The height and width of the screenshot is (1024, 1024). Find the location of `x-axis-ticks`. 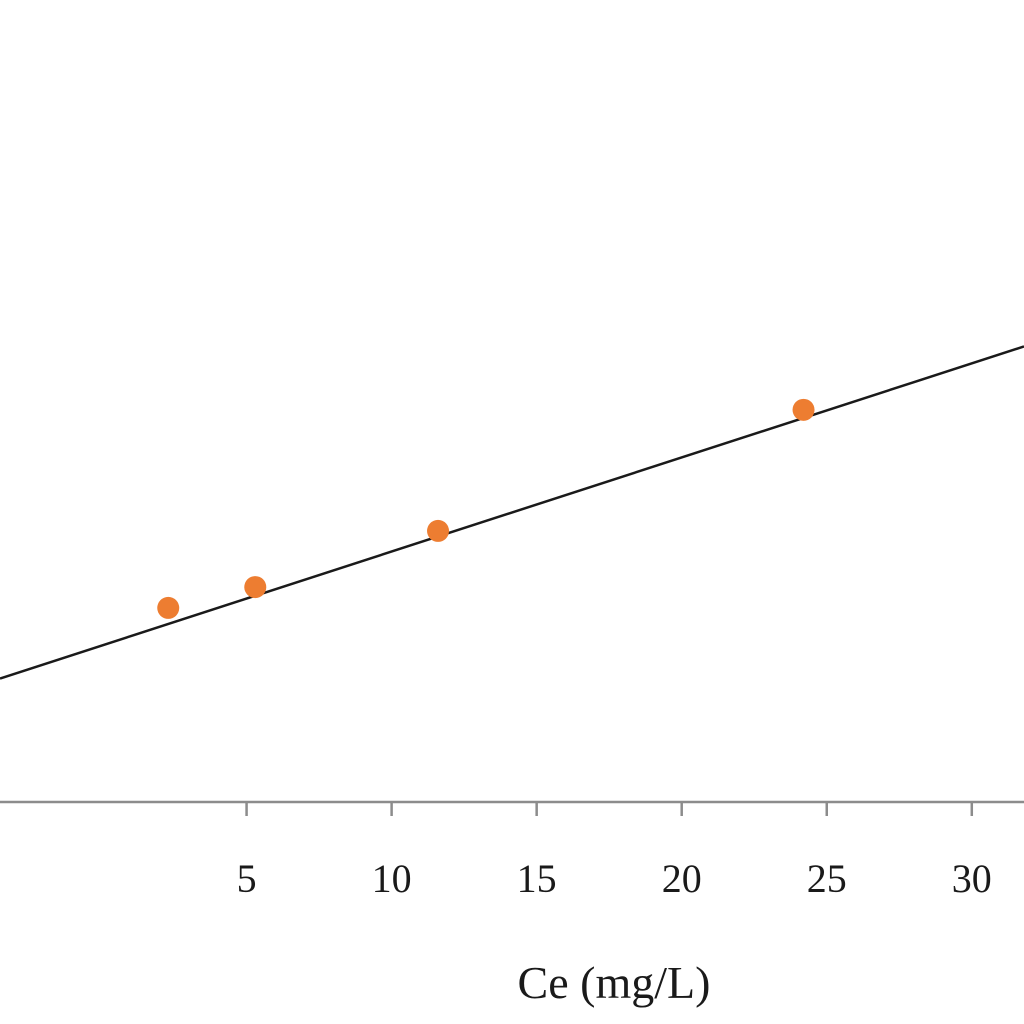

x-axis-ticks is located at coordinates (609, 809).